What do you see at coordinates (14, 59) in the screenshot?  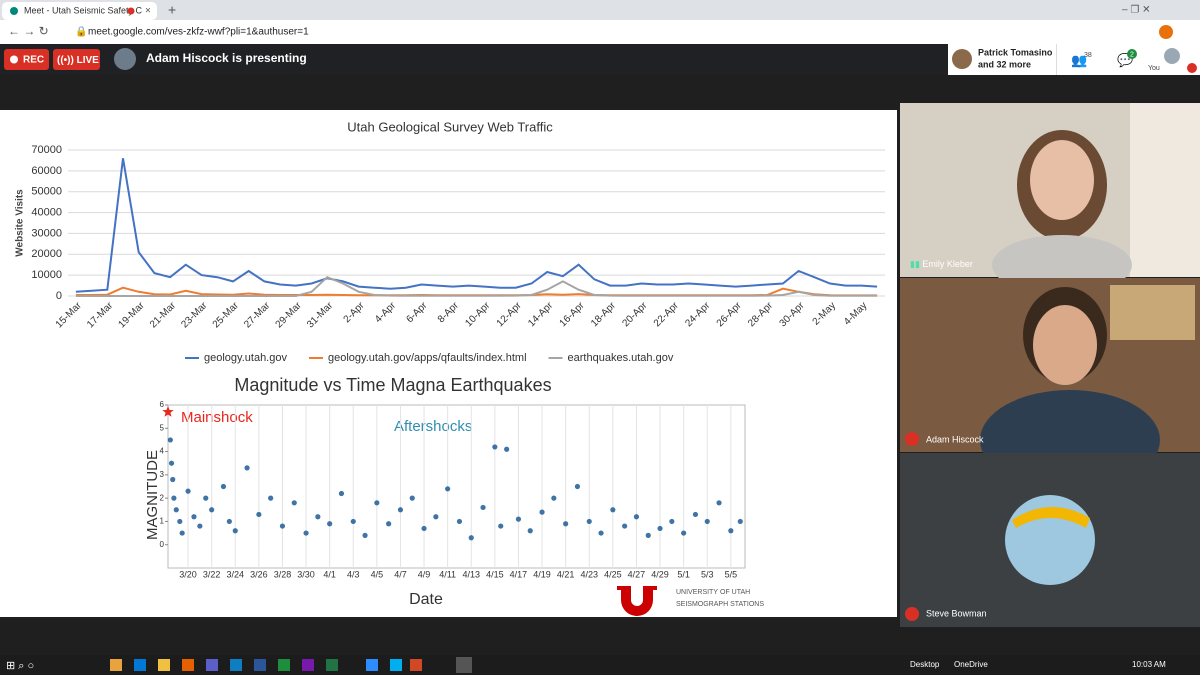 I see `rec-dot` at bounding box center [14, 59].